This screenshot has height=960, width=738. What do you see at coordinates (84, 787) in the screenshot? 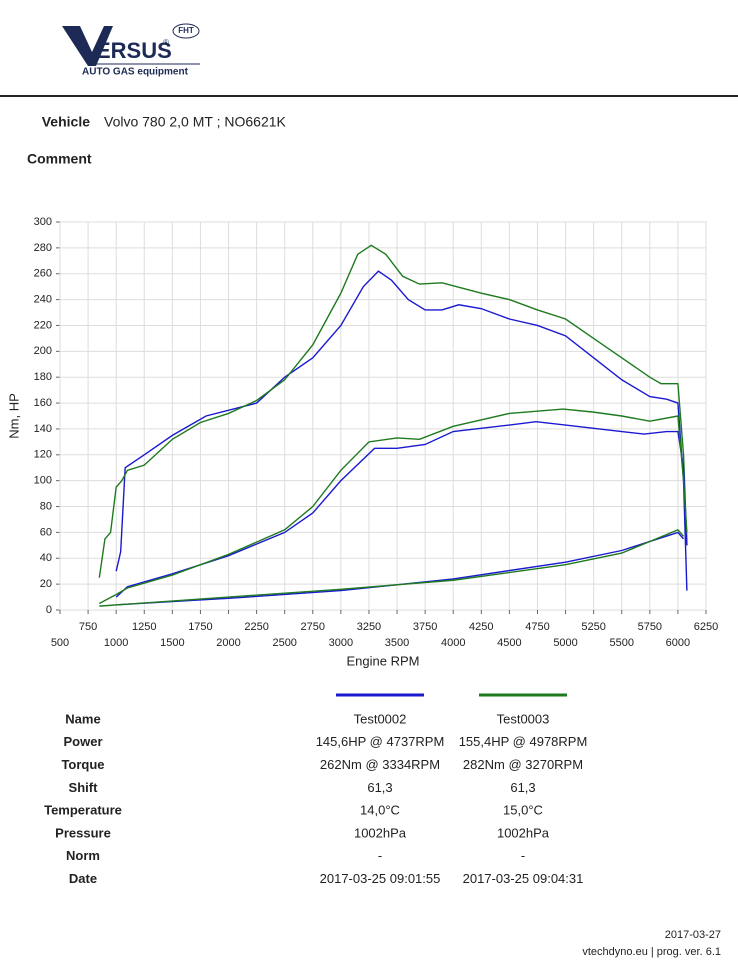
I see `table-label: Shift` at bounding box center [84, 787].